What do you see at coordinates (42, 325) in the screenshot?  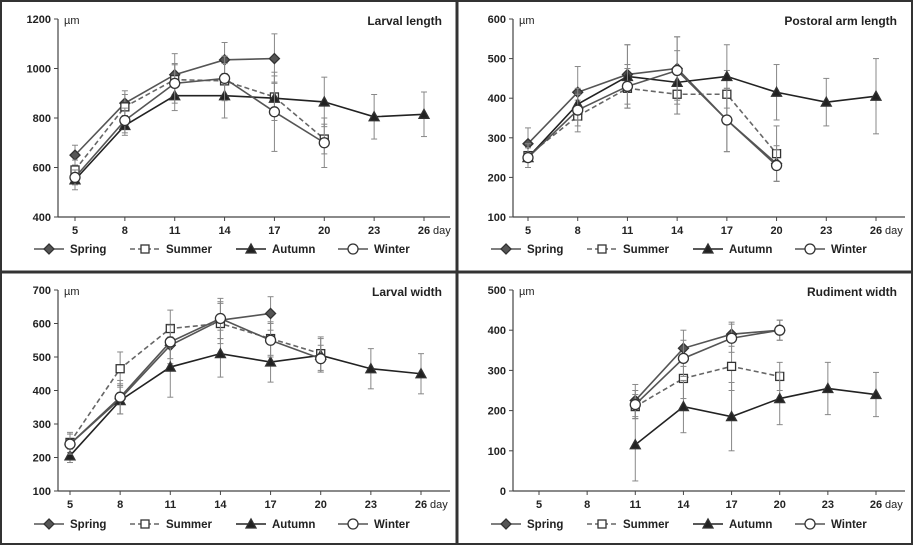 I see `y-tick-label: 600` at bounding box center [42, 325].